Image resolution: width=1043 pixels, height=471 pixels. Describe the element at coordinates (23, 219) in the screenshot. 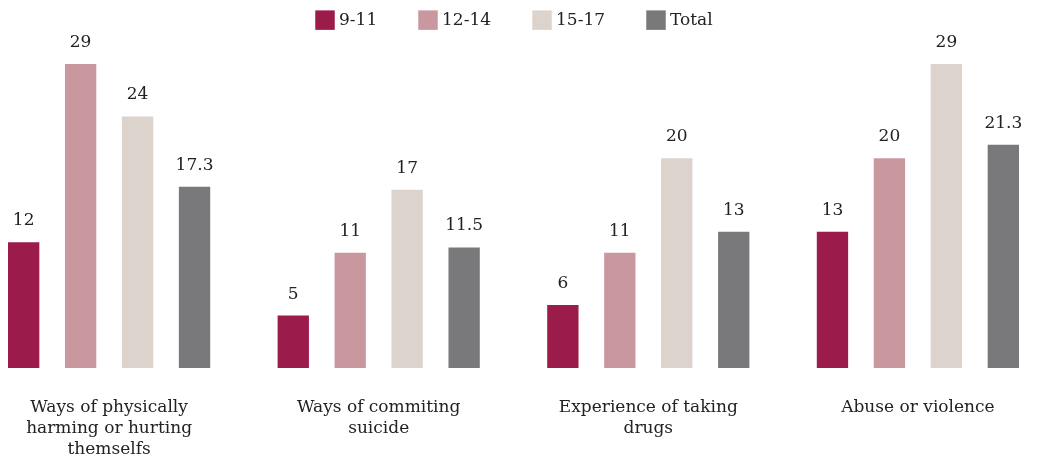

I see `data-label: 12` at that location.